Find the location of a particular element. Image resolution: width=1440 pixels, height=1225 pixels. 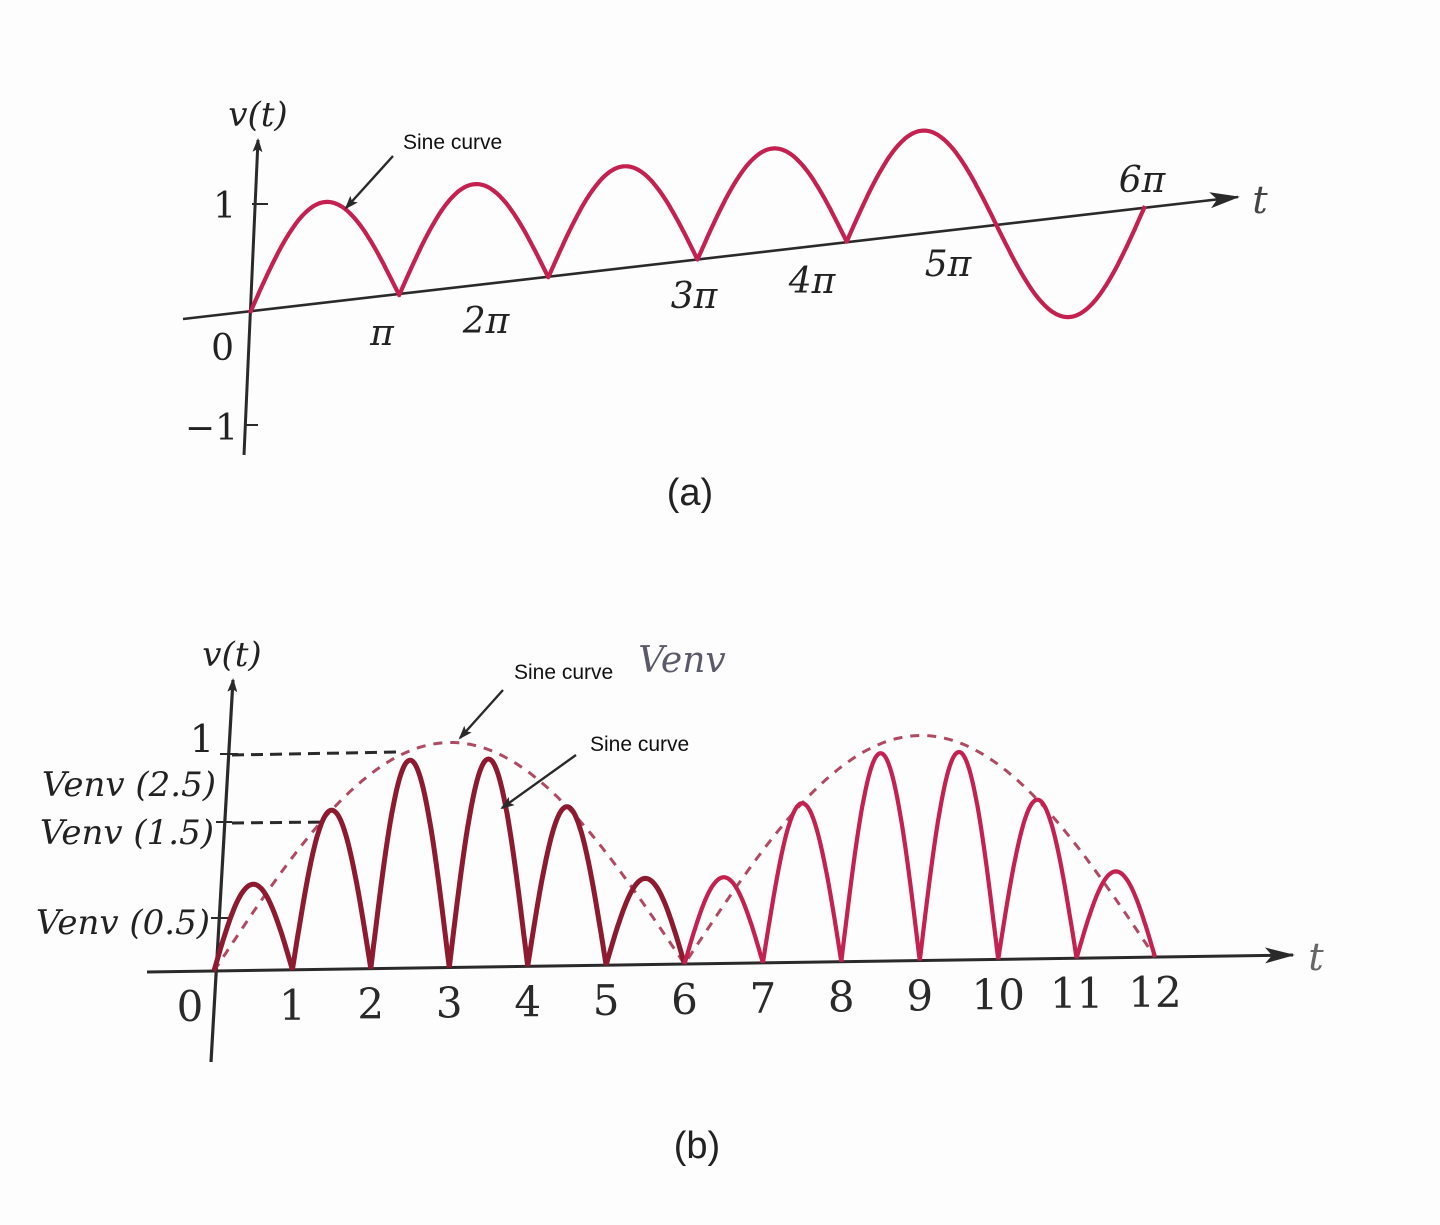

panel-b-xtick-label-8: 8 is located at coordinates (841, 997).